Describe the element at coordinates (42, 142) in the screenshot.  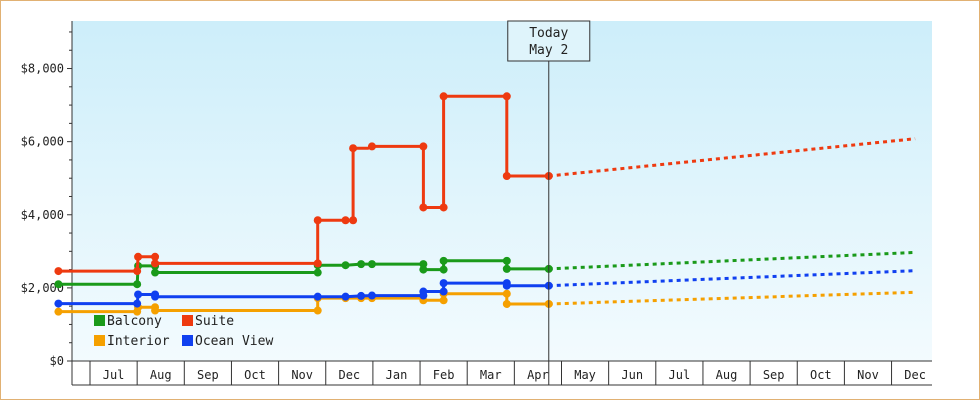
I see `y-tick-label: $6,000` at that location.